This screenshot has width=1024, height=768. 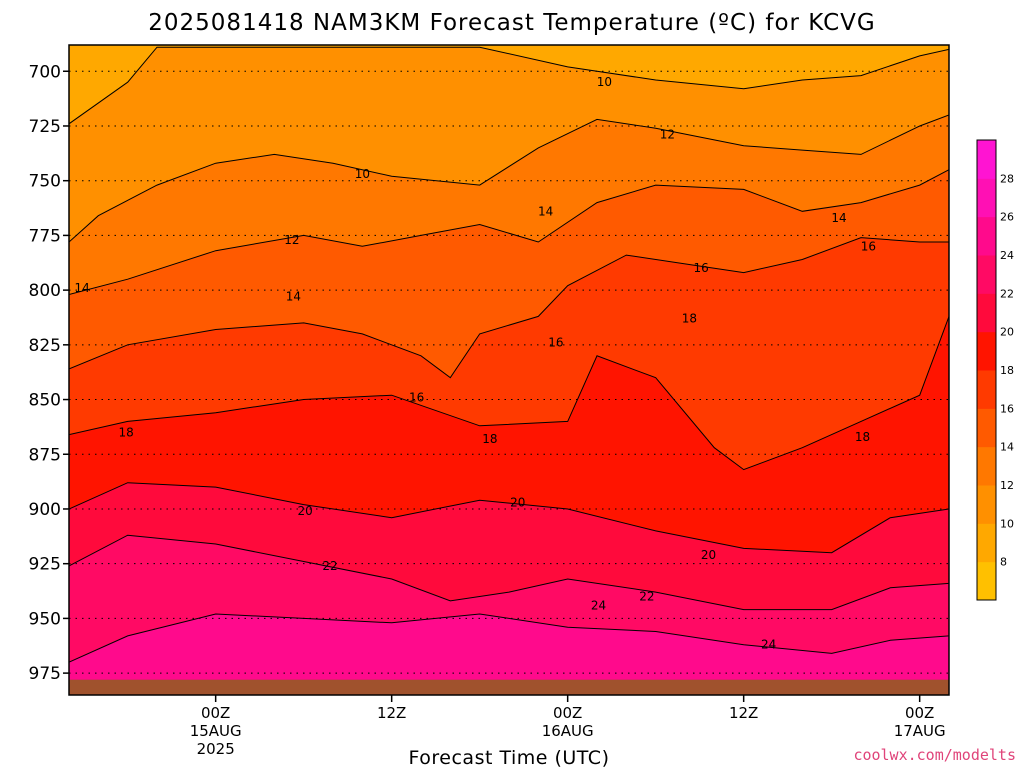 What do you see at coordinates (216, 731) in the screenshot?
I see `x-tick-label: 15AUG` at bounding box center [216, 731].